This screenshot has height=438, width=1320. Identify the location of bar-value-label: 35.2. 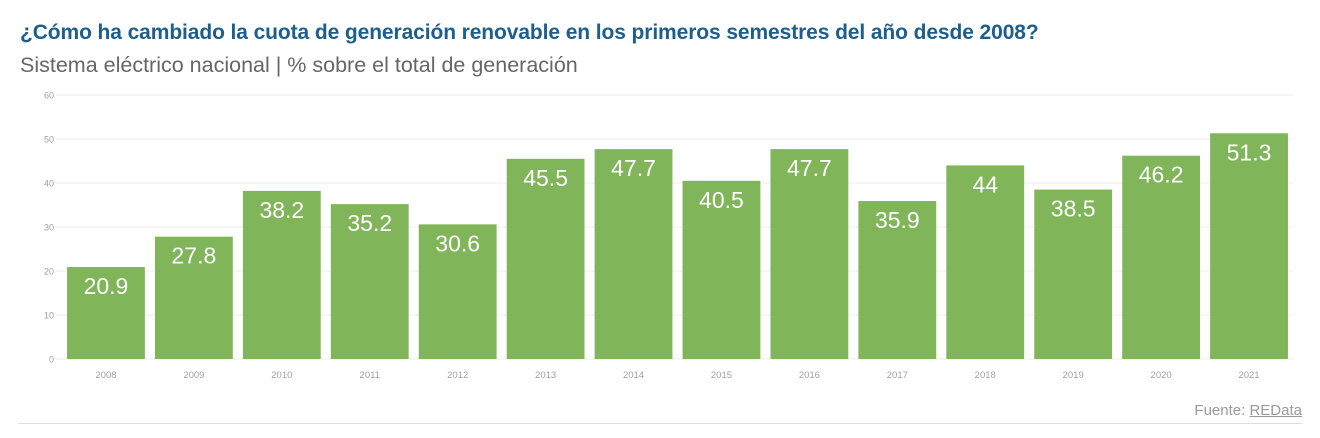
(369, 223).